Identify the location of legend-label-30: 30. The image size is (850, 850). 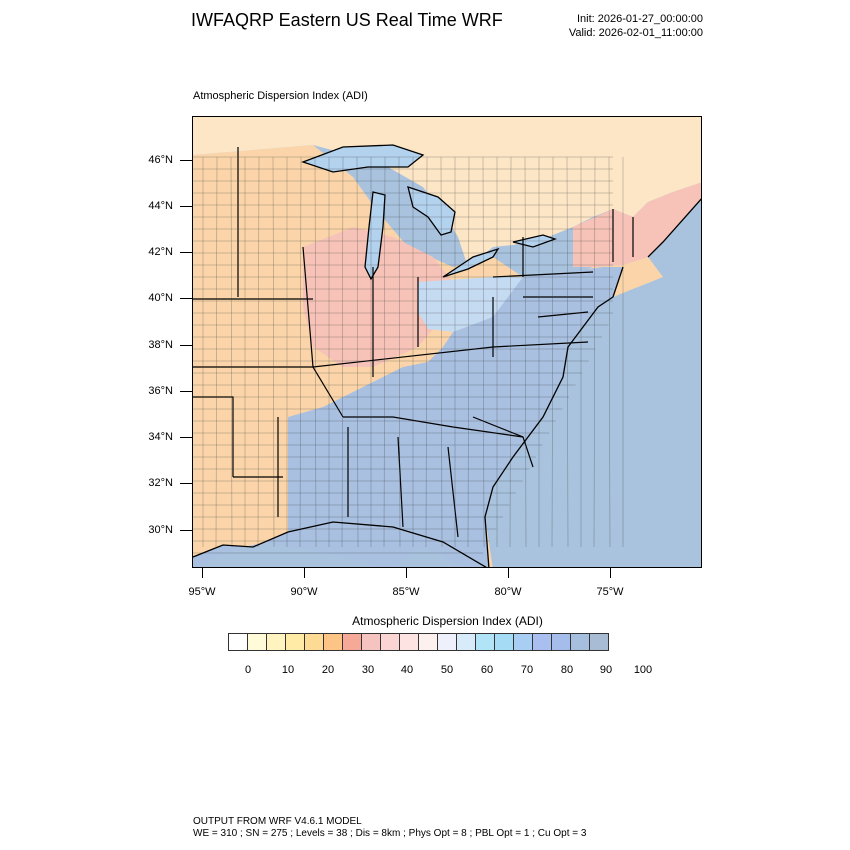
(368, 670).